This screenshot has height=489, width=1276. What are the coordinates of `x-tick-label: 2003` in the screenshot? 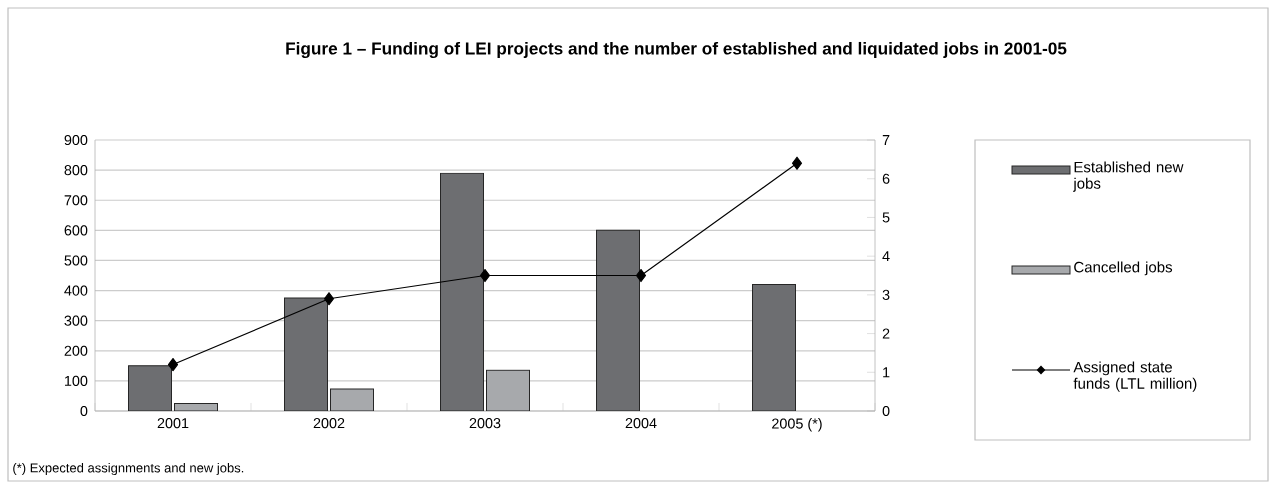 It's located at (485, 423).